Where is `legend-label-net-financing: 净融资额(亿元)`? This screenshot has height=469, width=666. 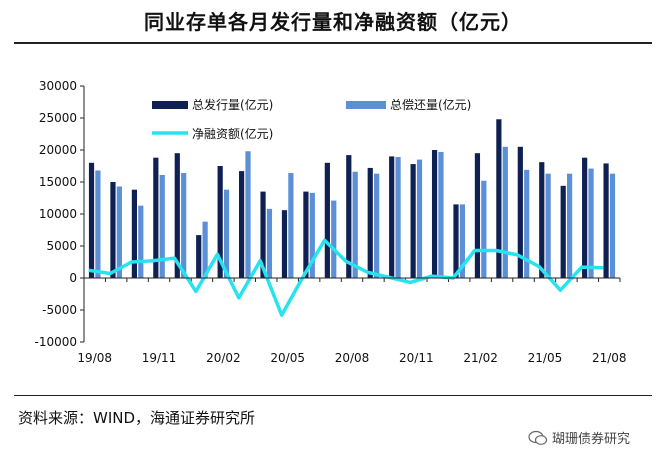 legend-label-net-financing: 净融资额(亿元) is located at coordinates (232, 133).